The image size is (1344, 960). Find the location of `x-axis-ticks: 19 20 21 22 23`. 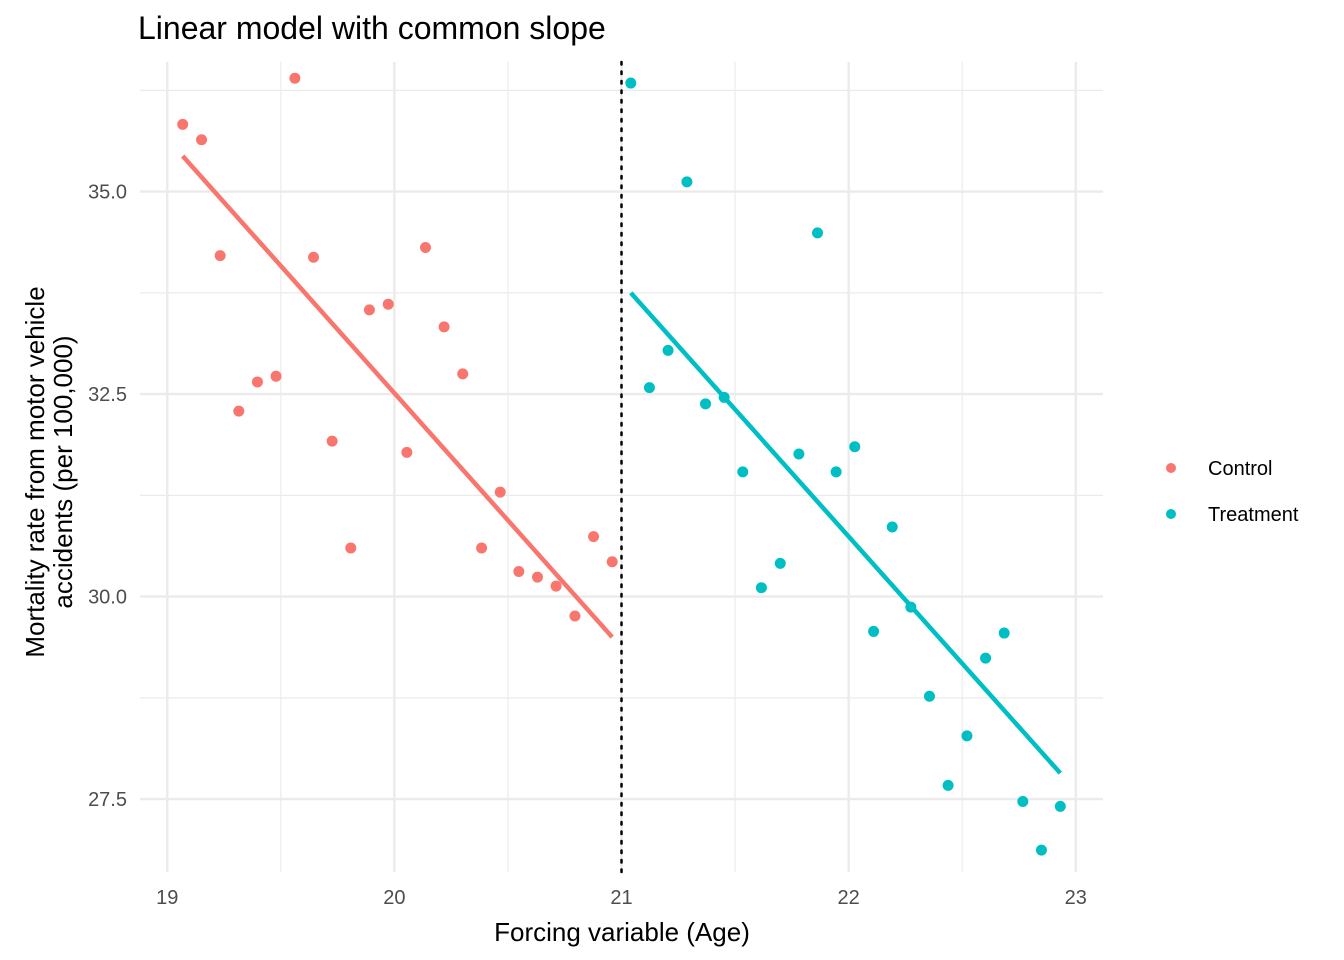

x-axis-ticks: 19 20 21 22 23 is located at coordinates (621, 898).